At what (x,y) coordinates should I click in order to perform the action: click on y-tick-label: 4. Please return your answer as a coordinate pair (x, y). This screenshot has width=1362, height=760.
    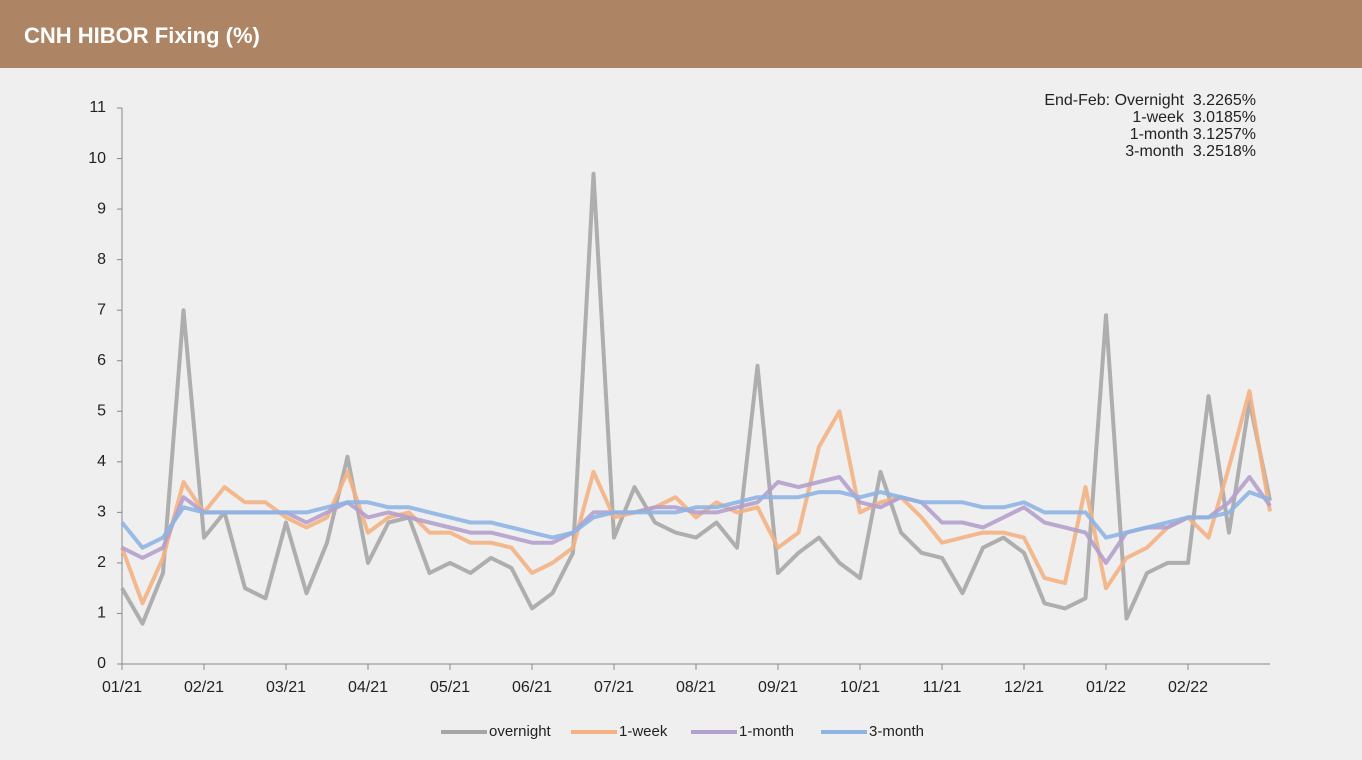
    Looking at the image, I should click on (101, 461).